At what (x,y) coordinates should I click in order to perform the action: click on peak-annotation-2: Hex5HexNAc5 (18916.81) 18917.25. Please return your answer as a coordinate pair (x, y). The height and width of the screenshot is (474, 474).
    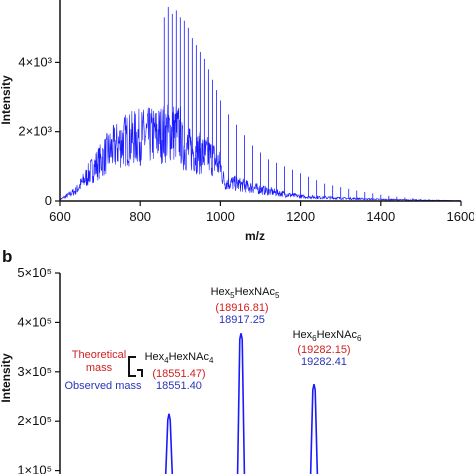
    Looking at the image, I should click on (245, 306).